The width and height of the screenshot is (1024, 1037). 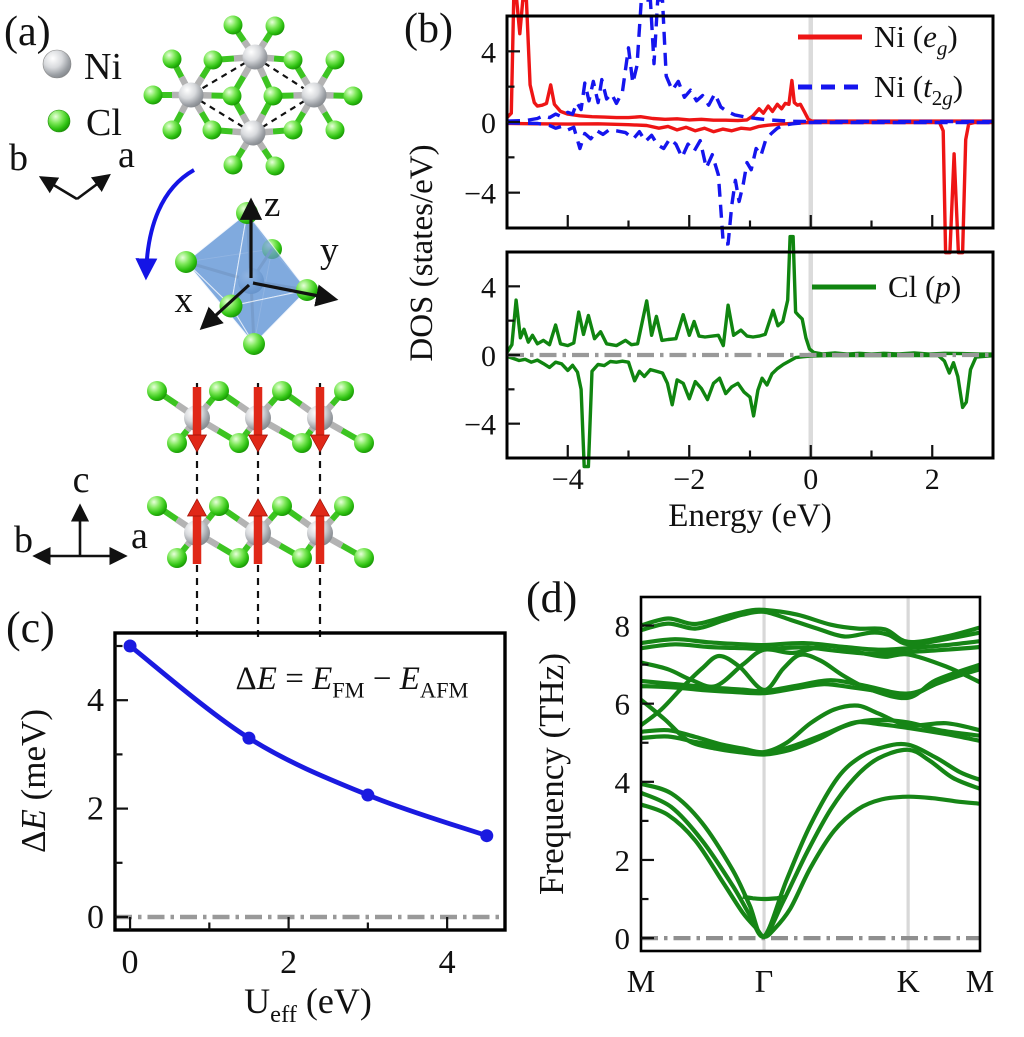 I want to click on species-legend: Ni Cl, so click(x=82, y=95).